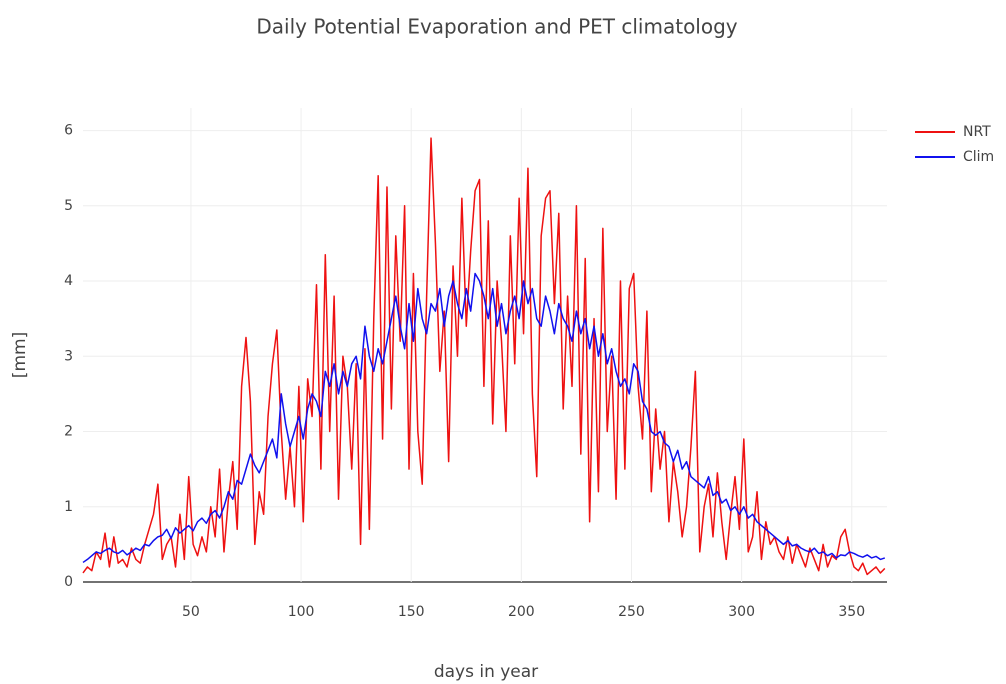 This screenshot has width=1006, height=684. Describe the element at coordinates (20, 355) in the screenshot. I see `y-axis-title: [mm]` at that location.